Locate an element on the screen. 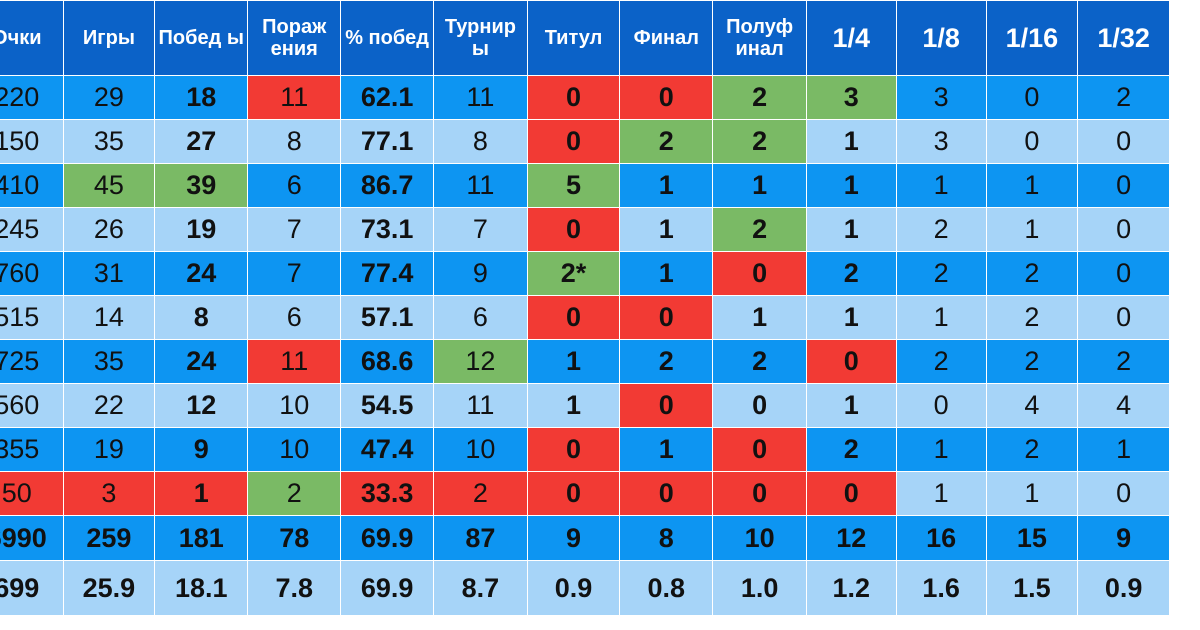  cell-win-pct: 77.1 is located at coordinates (387, 141).